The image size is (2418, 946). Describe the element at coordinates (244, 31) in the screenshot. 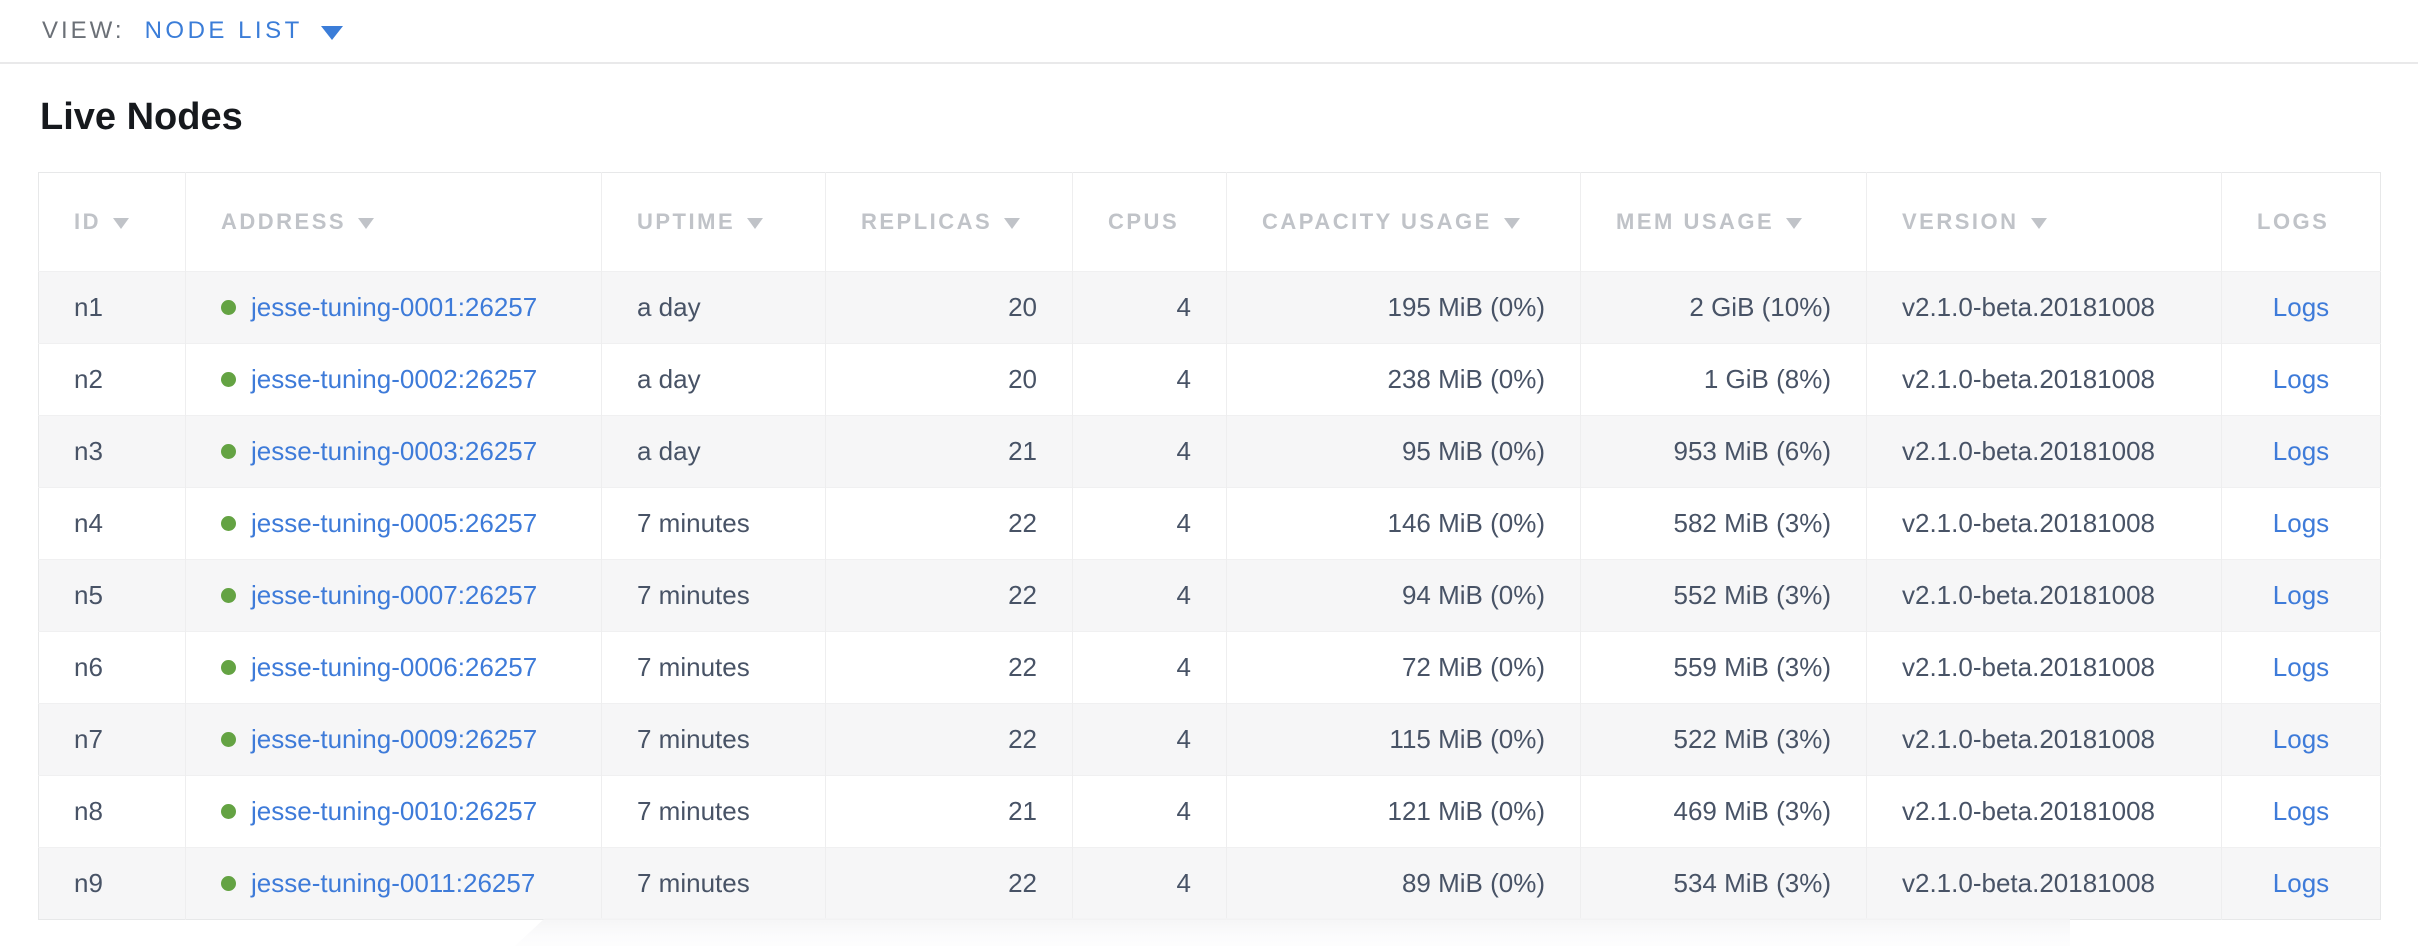

I see `view-dropdown: NODE LIST` at that location.